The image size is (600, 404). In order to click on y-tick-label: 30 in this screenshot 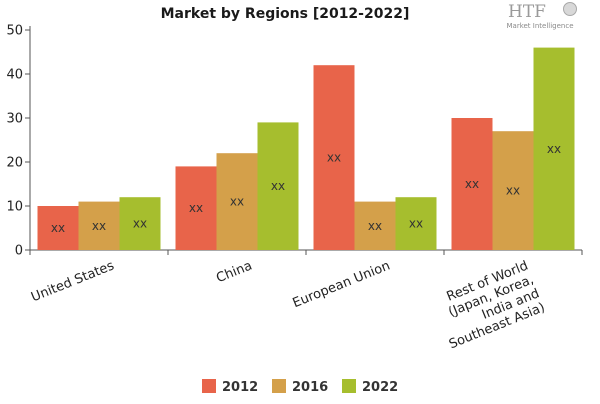, I will do `click(14, 119)`.